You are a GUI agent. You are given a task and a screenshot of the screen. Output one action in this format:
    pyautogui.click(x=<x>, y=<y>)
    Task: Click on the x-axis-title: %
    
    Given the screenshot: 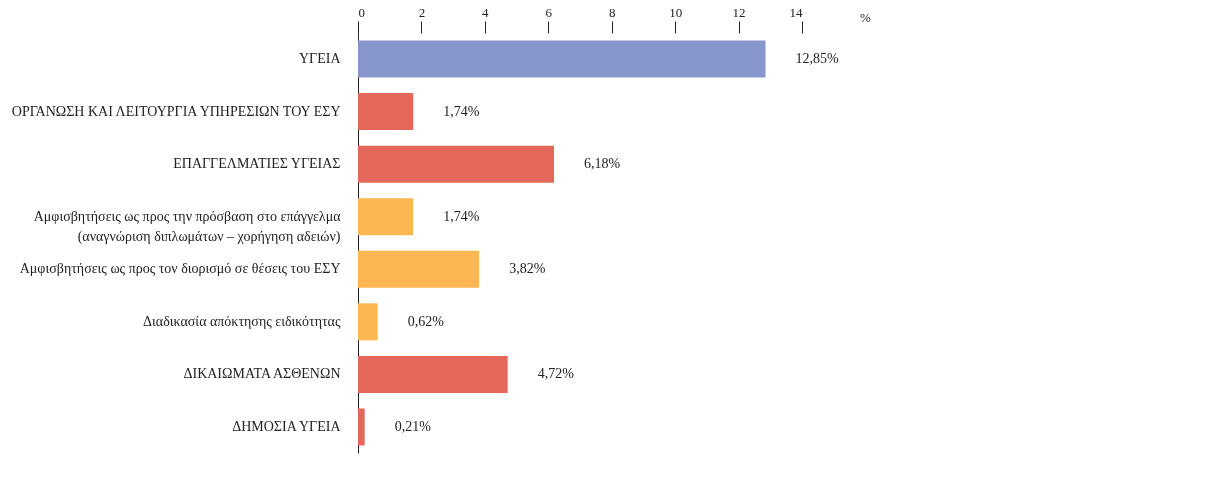 What is the action you would take?
    pyautogui.click(x=866, y=17)
    